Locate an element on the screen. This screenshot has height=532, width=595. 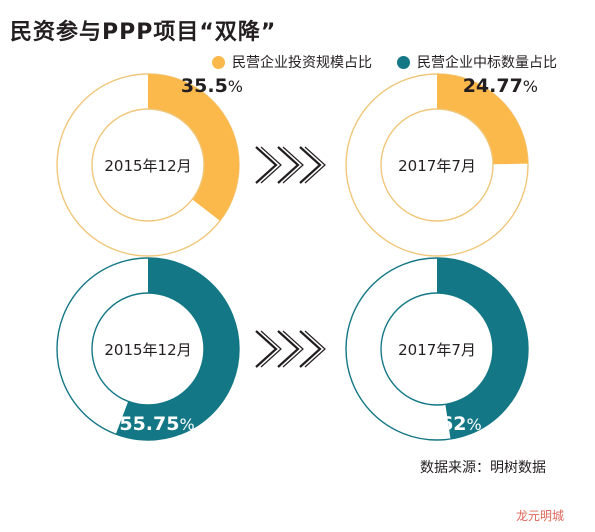
donut-0-1-inner-ring is located at coordinates (437, 165).